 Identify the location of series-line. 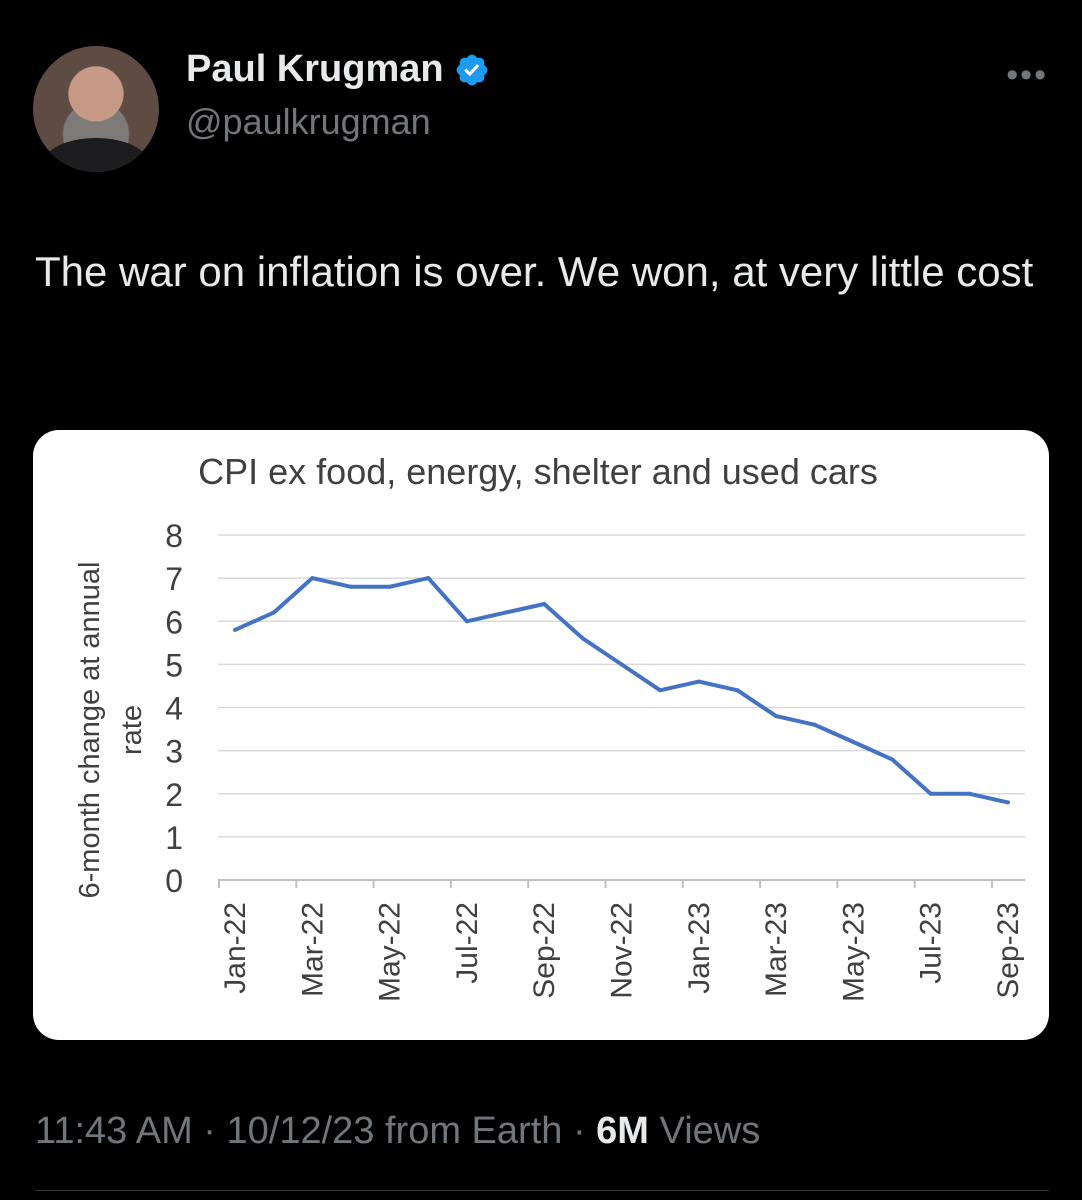
(621, 690).